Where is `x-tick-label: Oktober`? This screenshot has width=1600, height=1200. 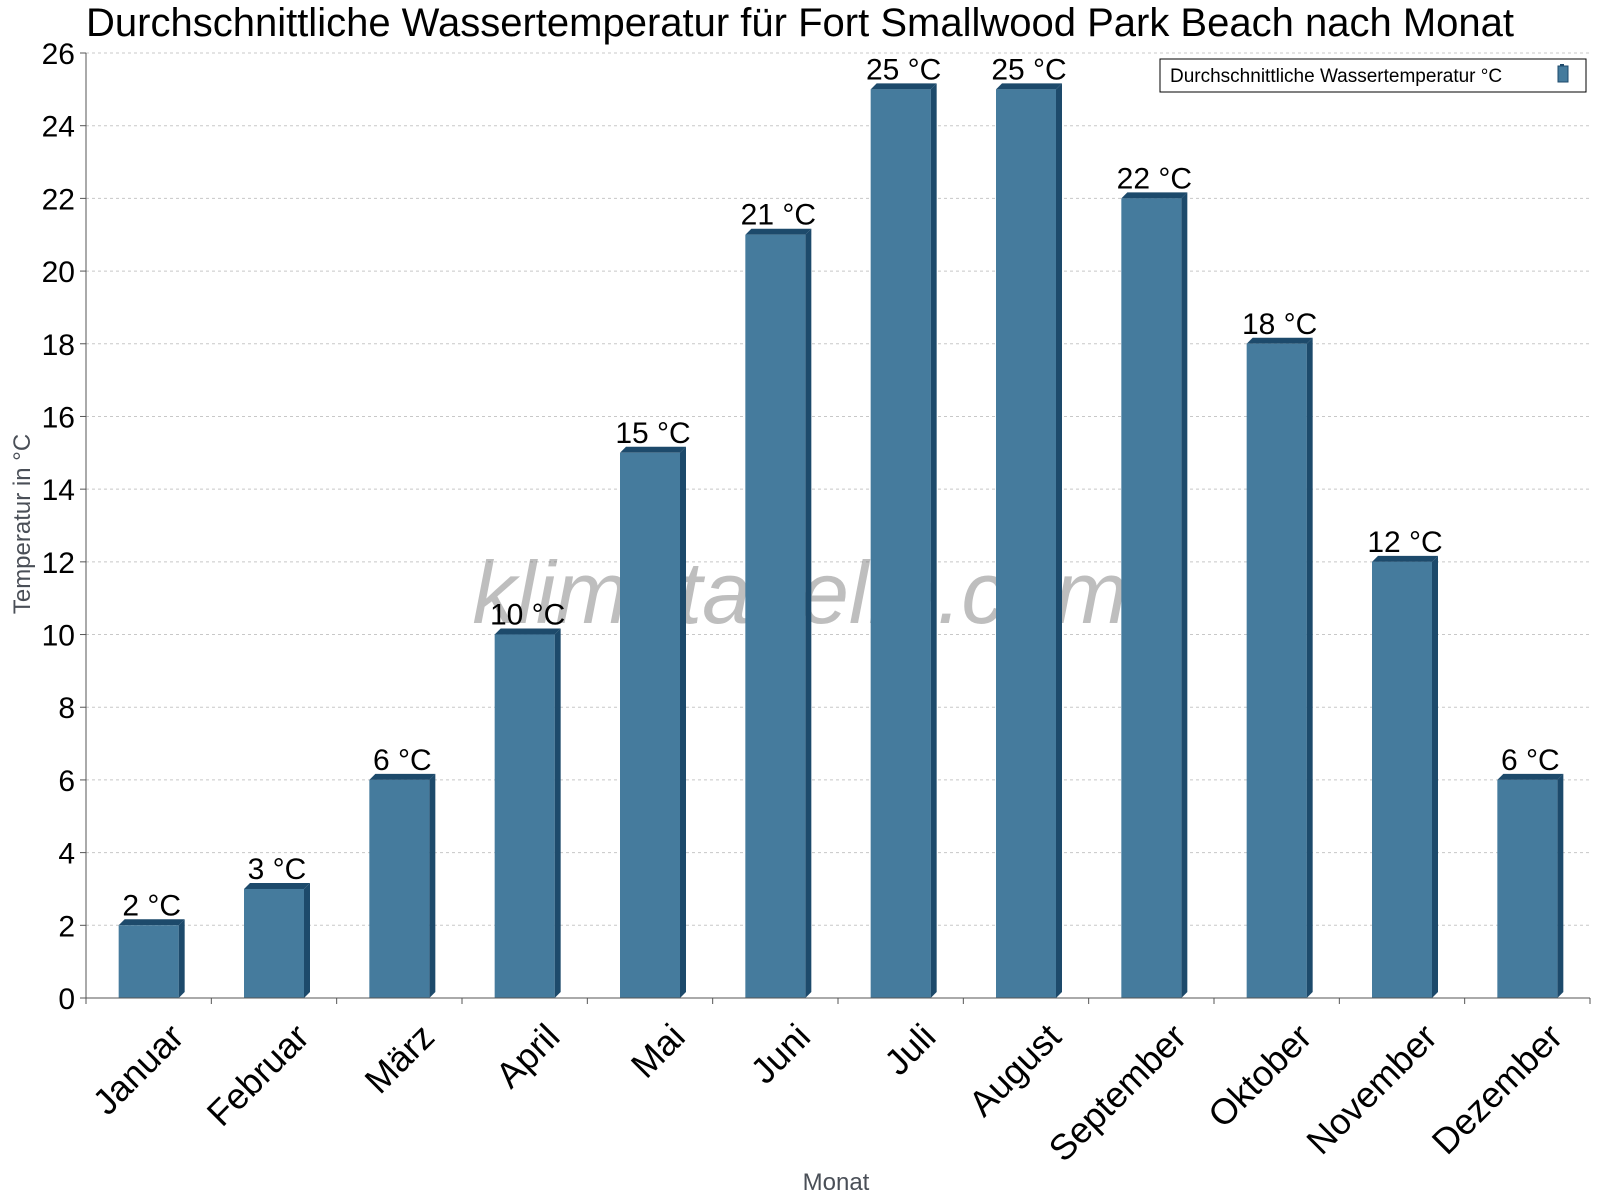
x-tick-label: Oktober is located at coordinates (1260, 1076).